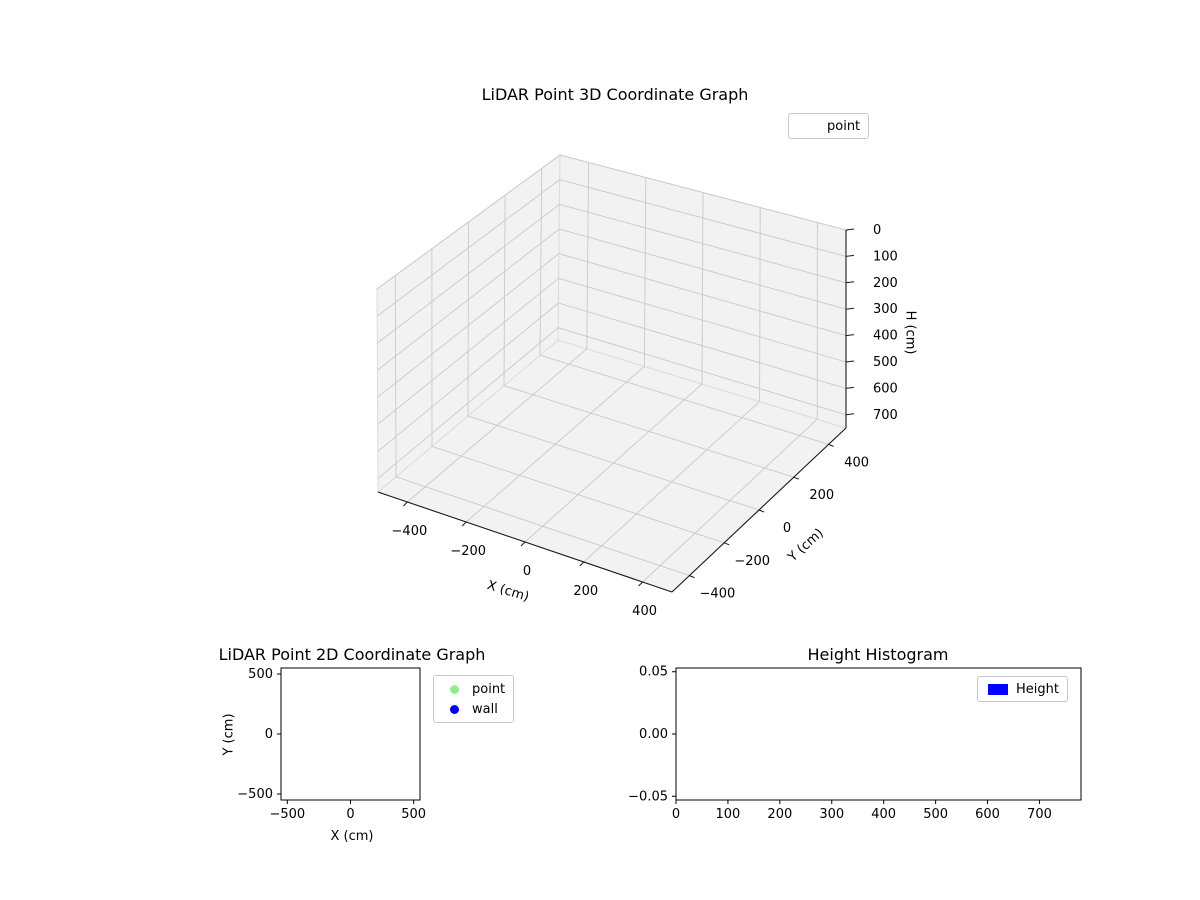 Image resolution: width=1200 pixels, height=900 pixels. What do you see at coordinates (885, 336) in the screenshot?
I see `z-tick-label: 400` at bounding box center [885, 336].